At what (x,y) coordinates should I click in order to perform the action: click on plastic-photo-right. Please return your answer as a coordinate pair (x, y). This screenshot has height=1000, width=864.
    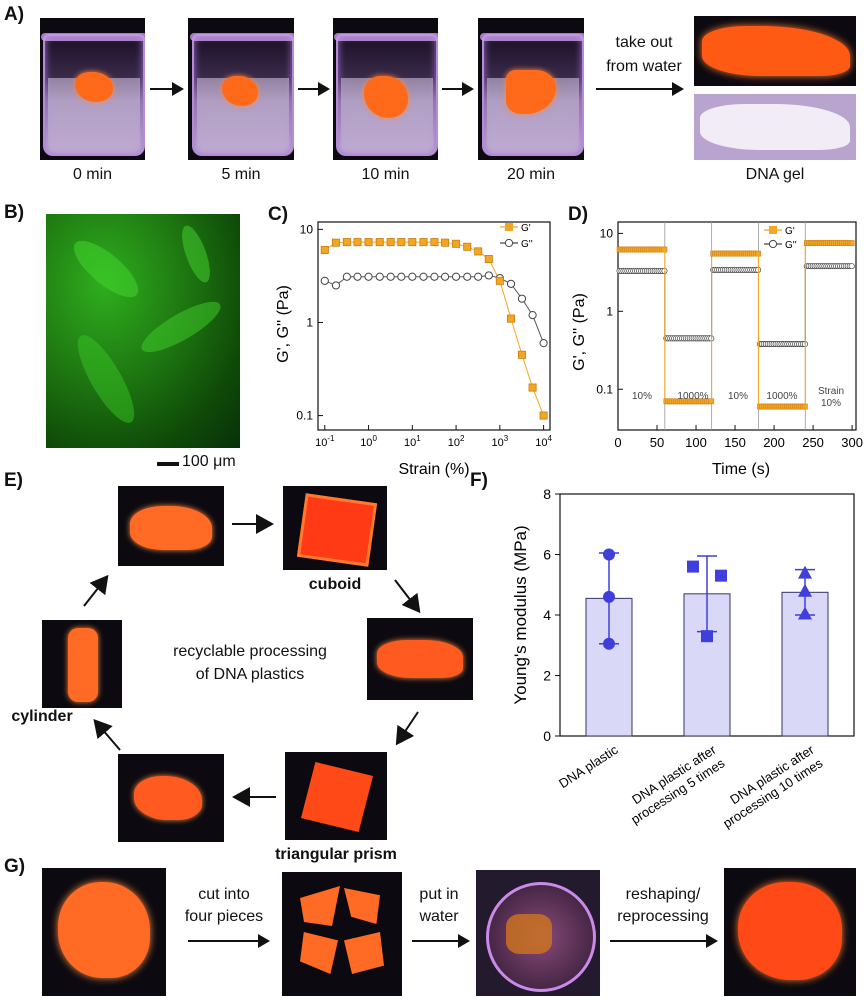
    Looking at the image, I should click on (420, 659).